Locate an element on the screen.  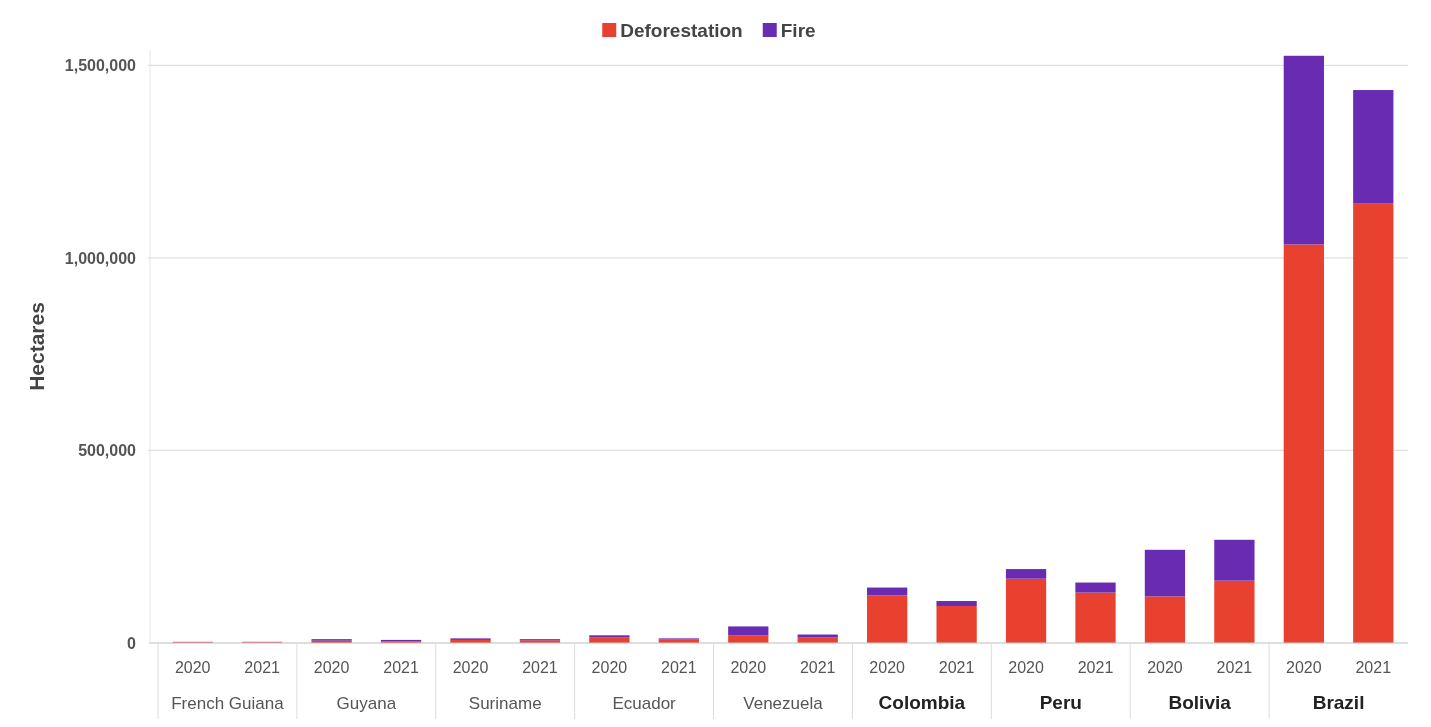
text: Ecuador is located at coordinates (644, 703).